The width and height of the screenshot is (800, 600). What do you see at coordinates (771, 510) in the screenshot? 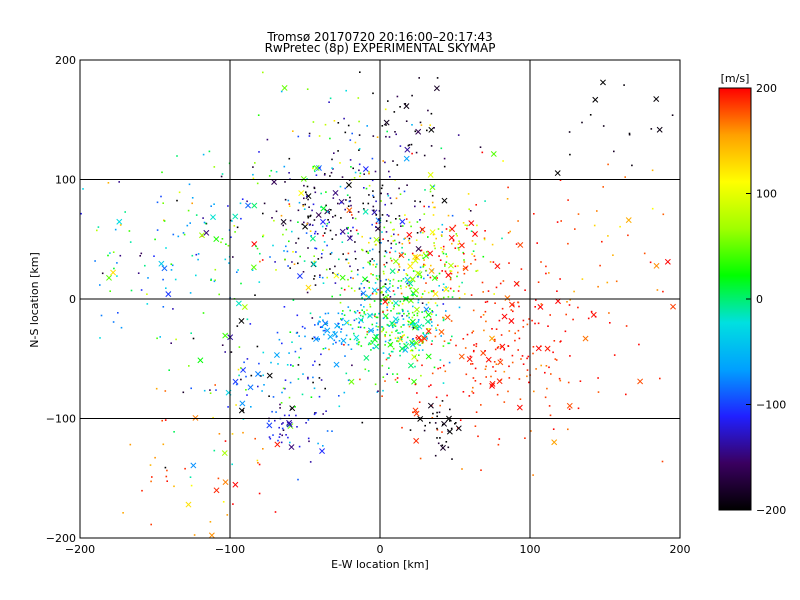
I see `colorbar-tick-label: −200` at bounding box center [771, 510].